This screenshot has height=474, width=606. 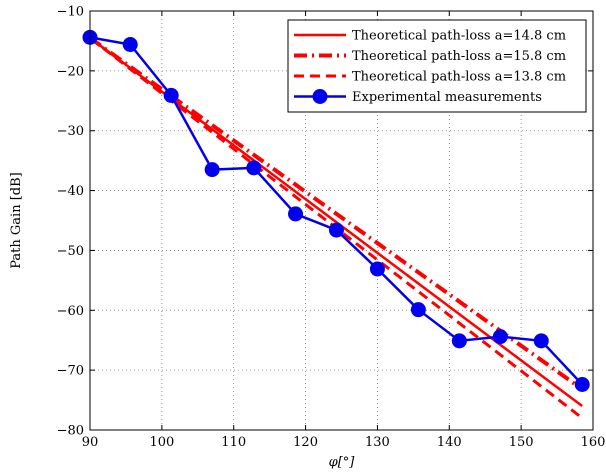 What do you see at coordinates (459, 56) in the screenshot?
I see `legend-label: Theoretical path-loss a=15.8 cm` at bounding box center [459, 56].